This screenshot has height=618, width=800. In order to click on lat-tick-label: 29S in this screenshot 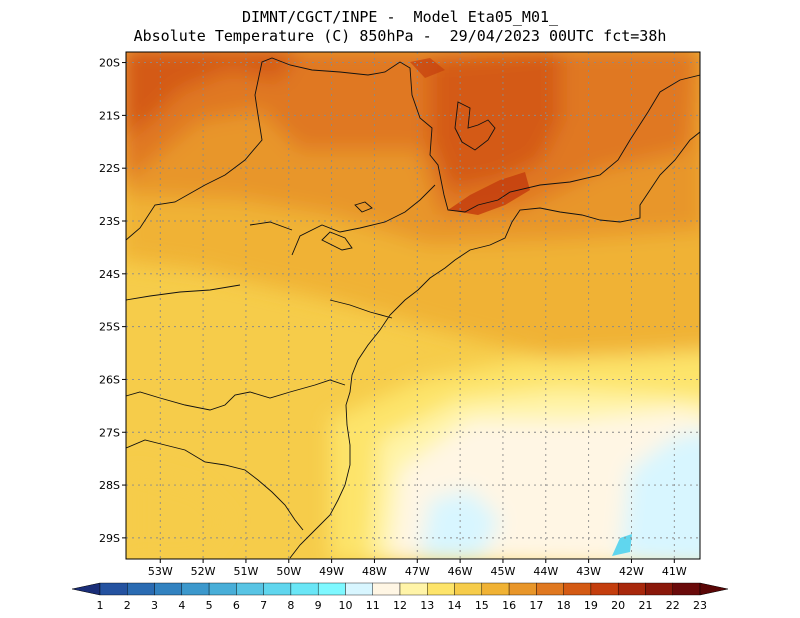, I will do `click(109, 538)`.